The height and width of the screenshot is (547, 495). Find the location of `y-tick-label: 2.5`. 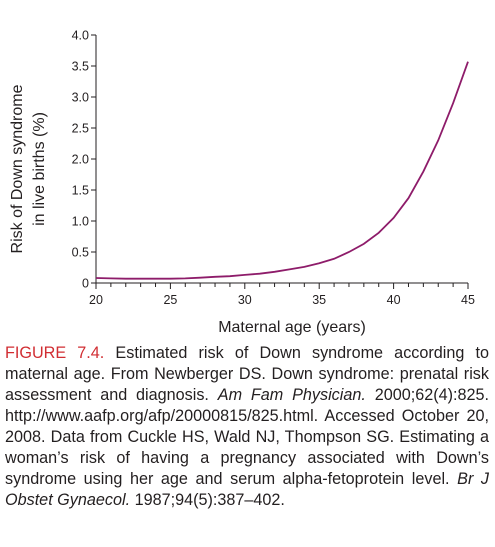

y-tick-label: 2.5 is located at coordinates (80, 129).